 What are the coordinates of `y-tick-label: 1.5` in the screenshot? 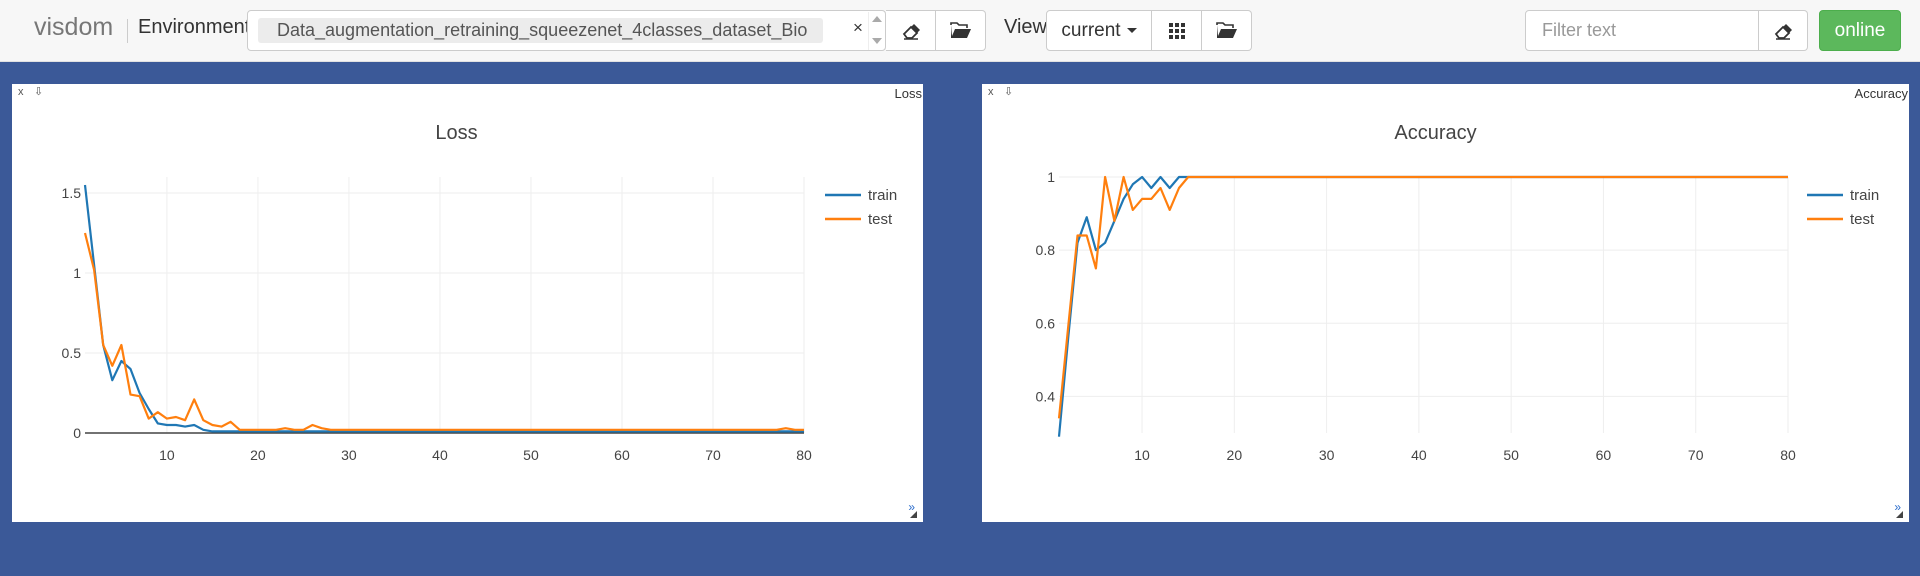 It's located at (72, 193).